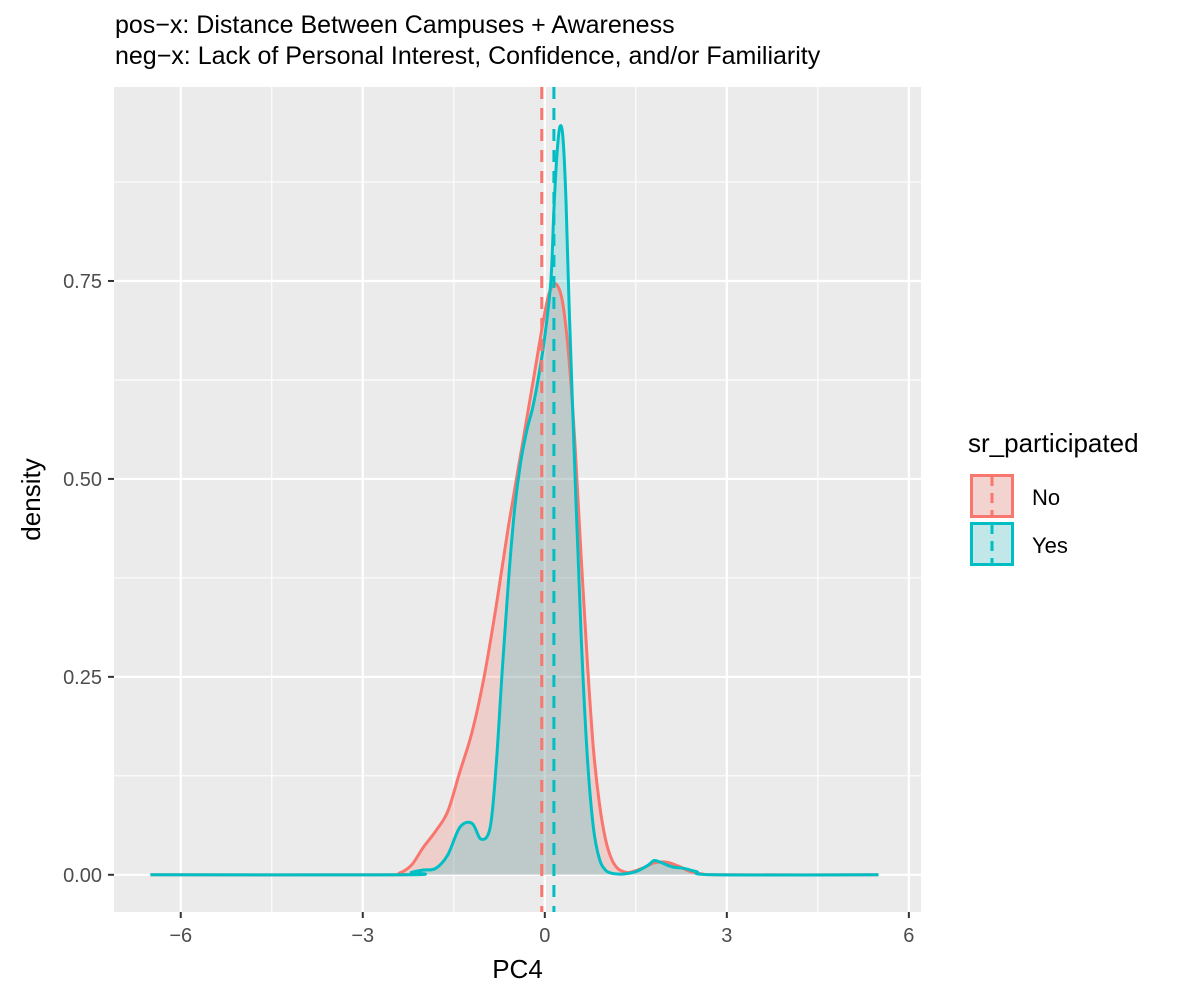  What do you see at coordinates (908, 936) in the screenshot?
I see `x-tick-label: 6` at bounding box center [908, 936].